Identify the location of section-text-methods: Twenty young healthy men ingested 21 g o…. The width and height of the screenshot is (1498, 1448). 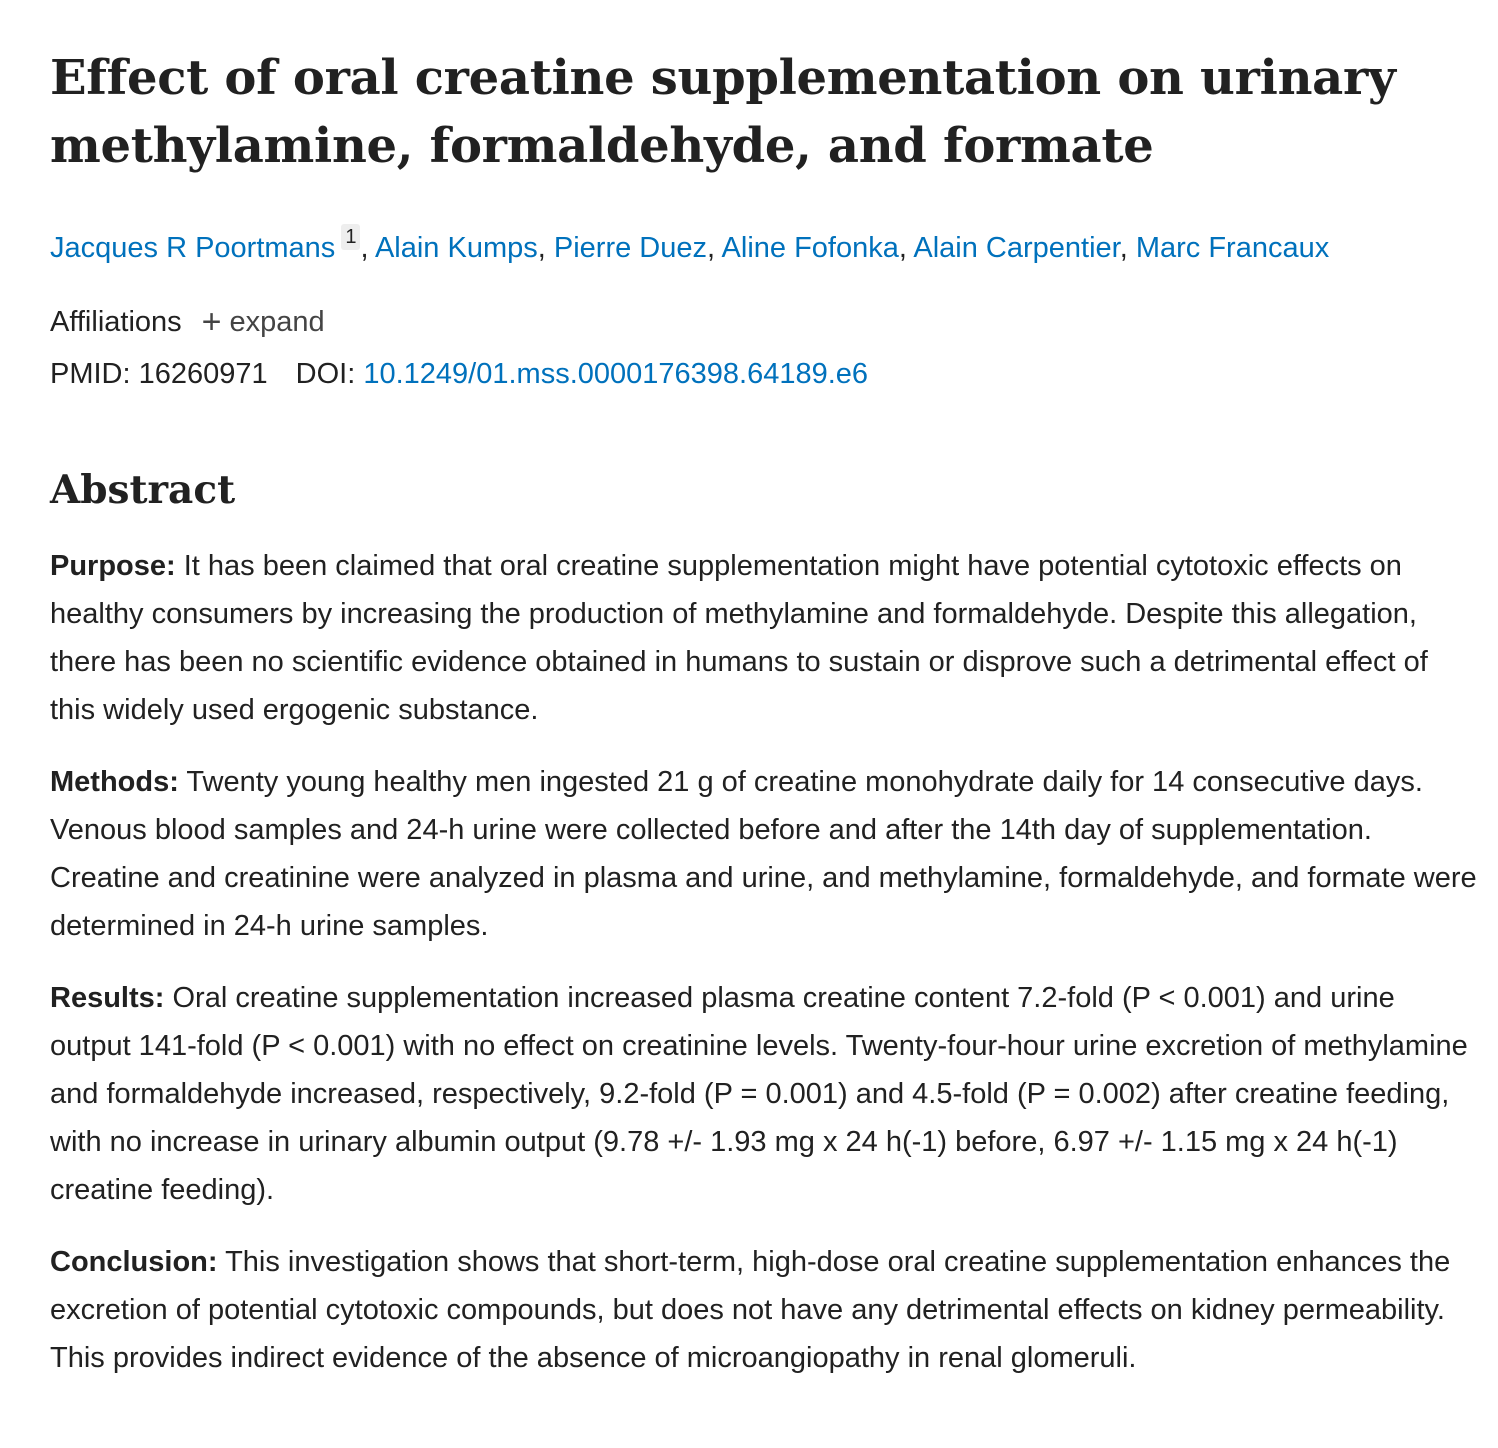
(763, 854).